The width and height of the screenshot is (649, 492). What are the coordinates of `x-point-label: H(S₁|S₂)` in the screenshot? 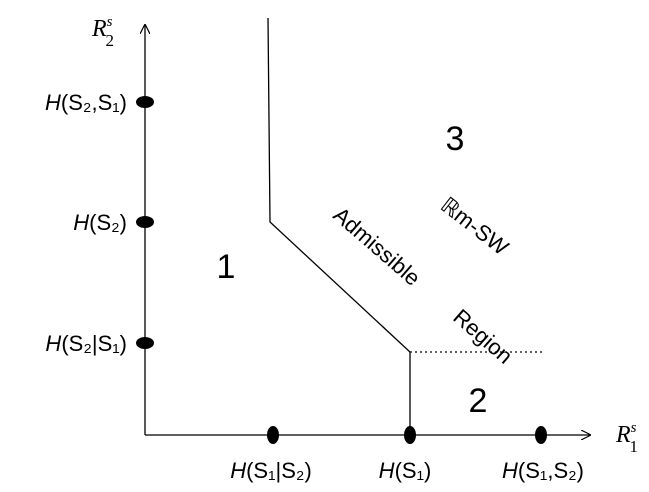 It's located at (271, 470).